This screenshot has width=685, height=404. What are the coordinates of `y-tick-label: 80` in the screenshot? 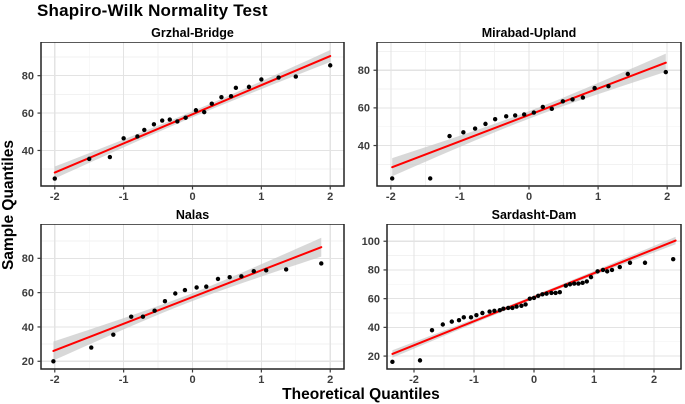 It's located at (374, 271).